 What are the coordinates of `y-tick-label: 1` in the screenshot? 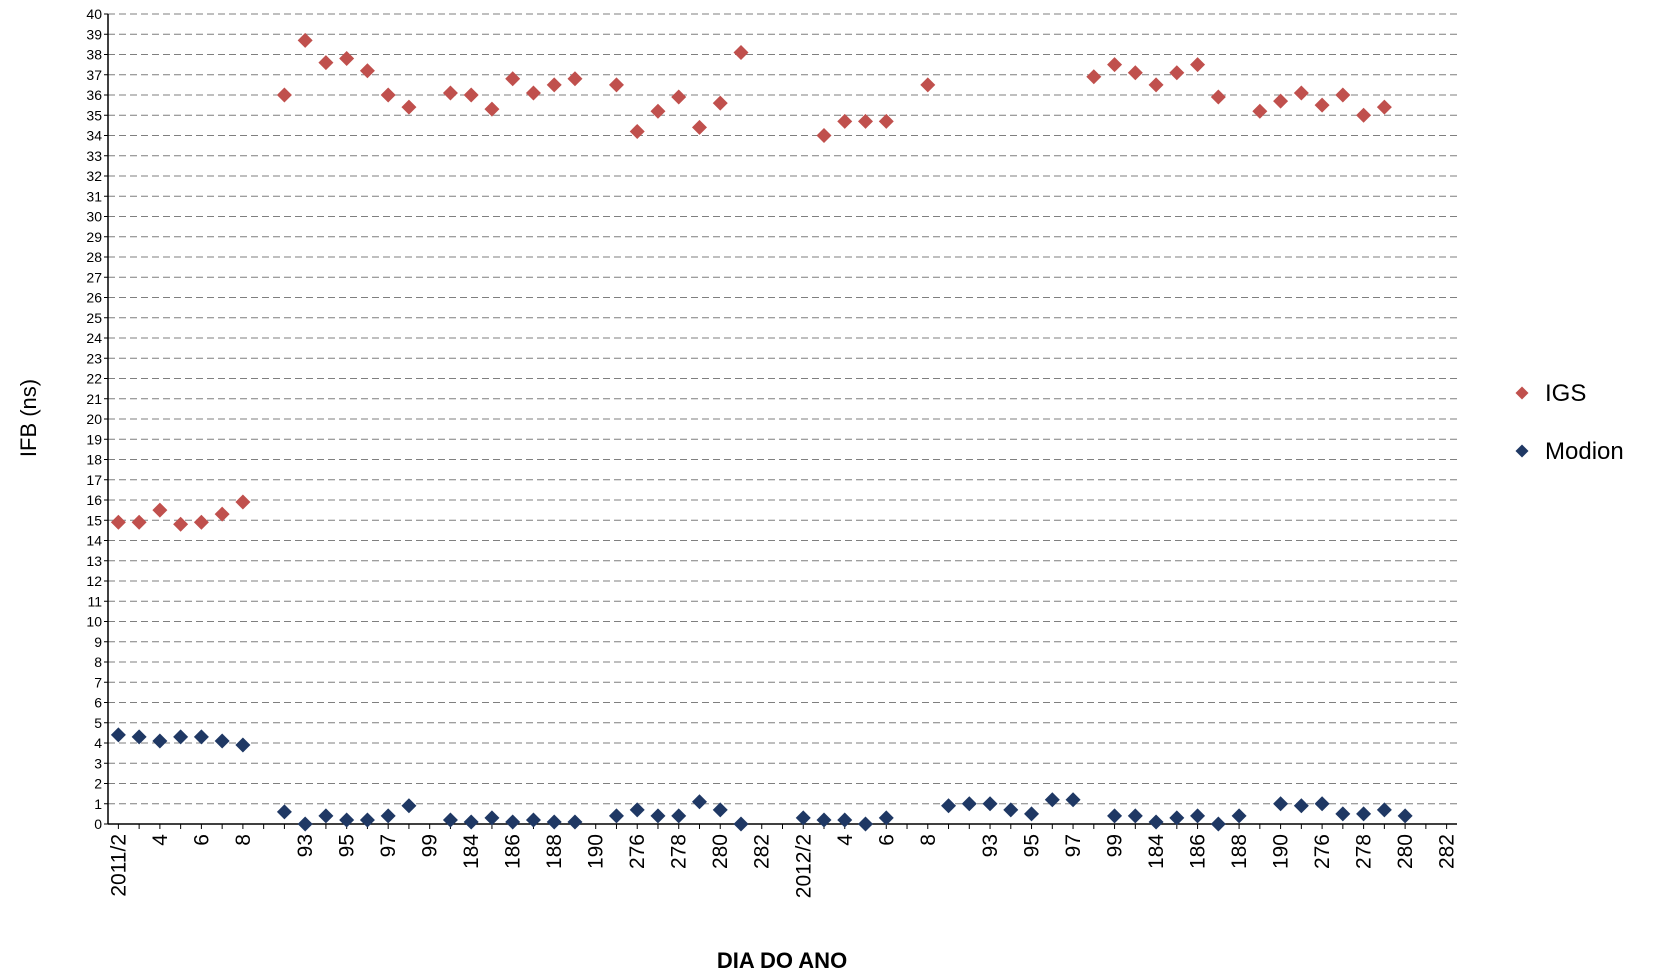 It's located at (98, 804).